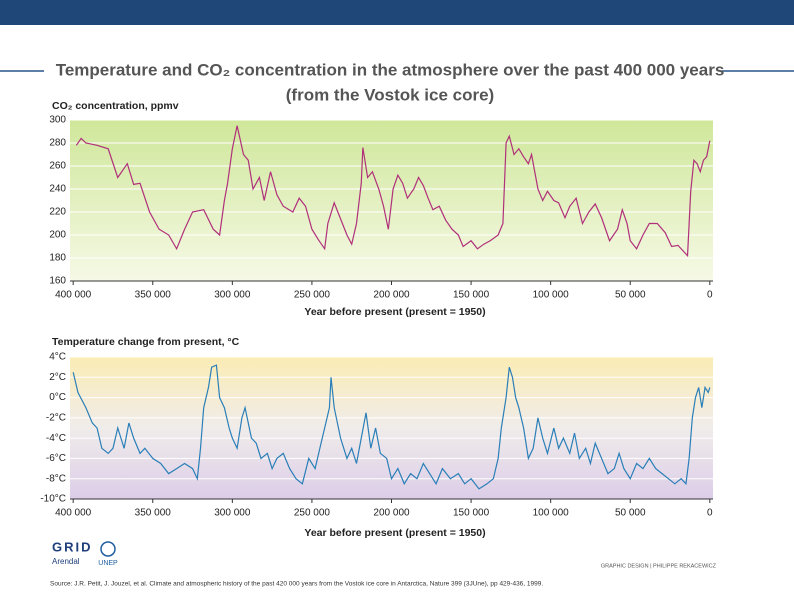 The width and height of the screenshot is (794, 595). I want to click on y-tick-label: 240, so click(57, 189).